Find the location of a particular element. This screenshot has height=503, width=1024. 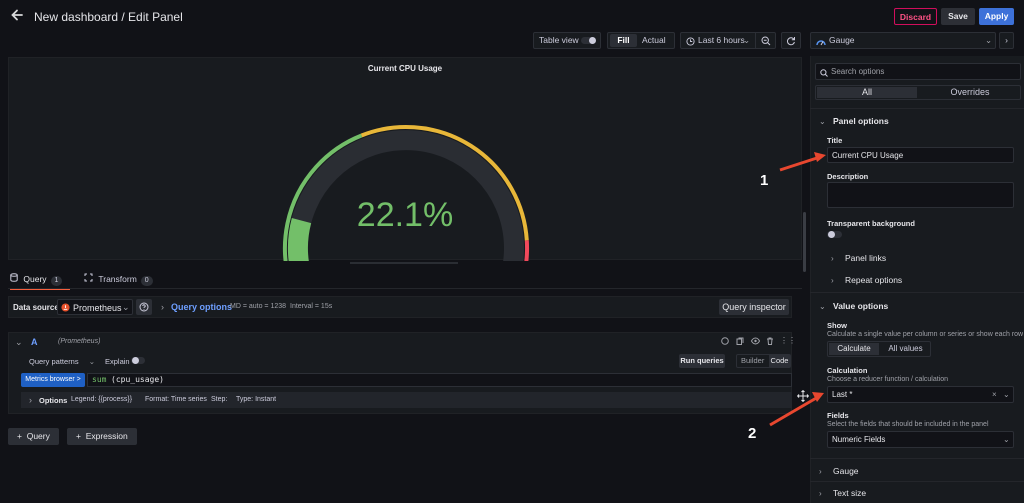

question-circle-icon is located at coordinates (144, 308).